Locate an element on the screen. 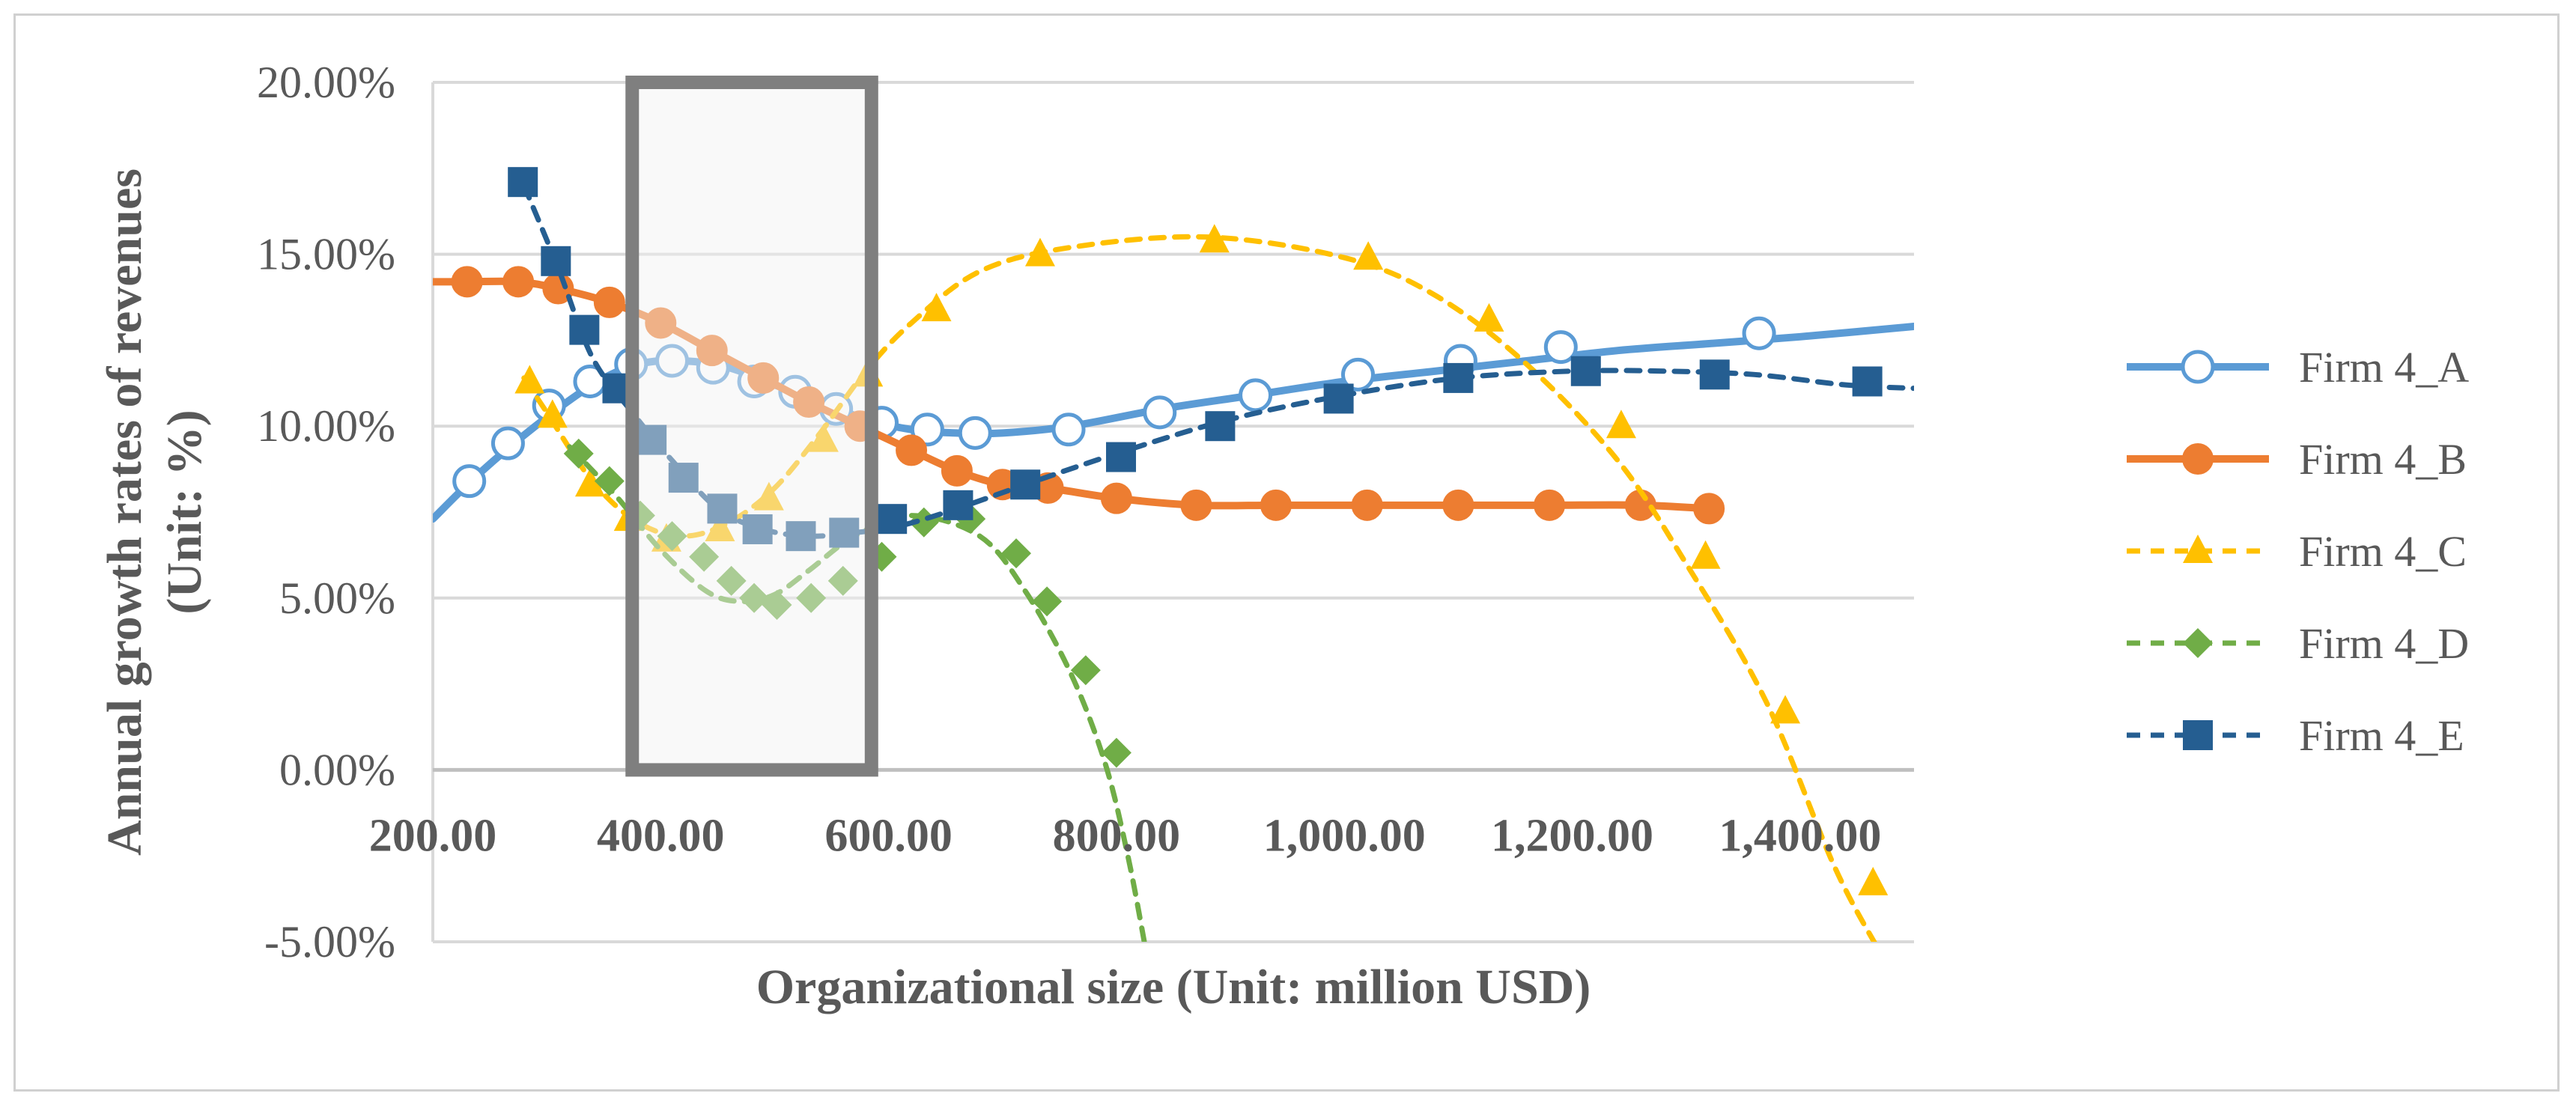  legend-item: Firm 4_D is located at coordinates (2298, 644).